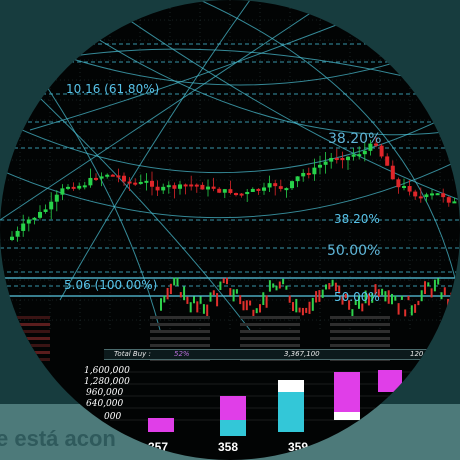 The width and height of the screenshot is (460, 460). I want to click on y-tick-label: 1,600,000, so click(107, 371).